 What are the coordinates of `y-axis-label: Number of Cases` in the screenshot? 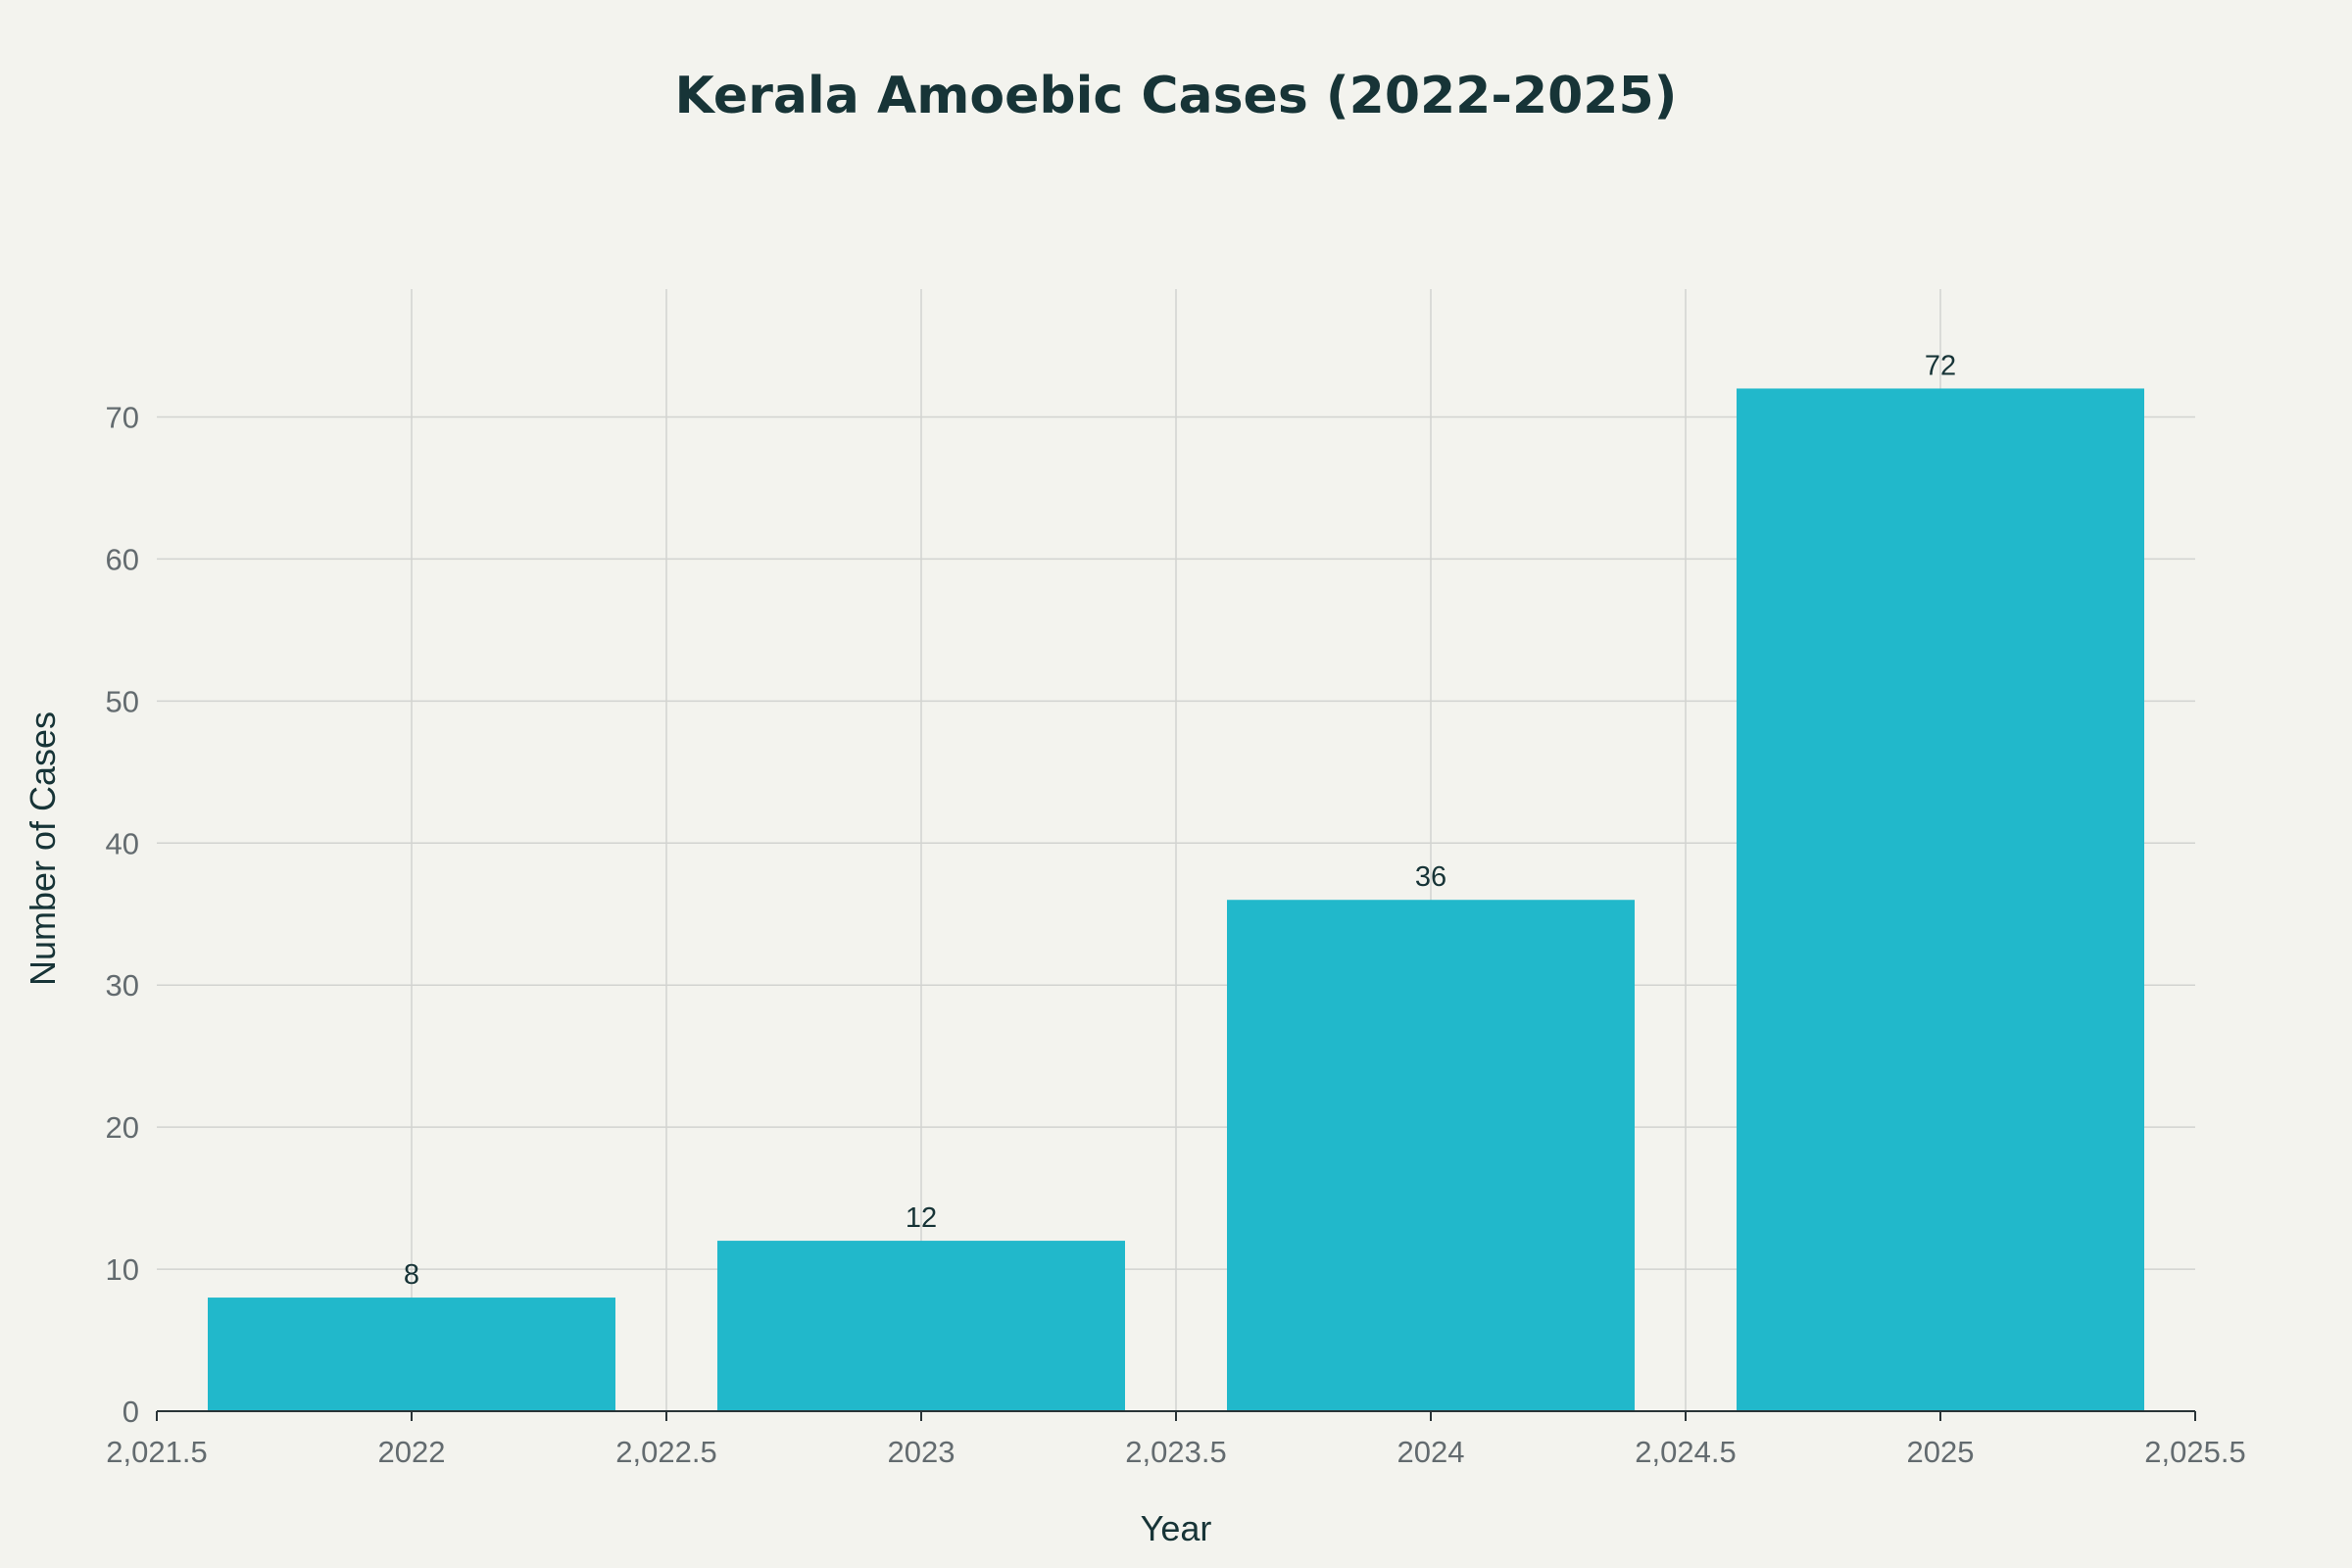 It's located at (43, 848).